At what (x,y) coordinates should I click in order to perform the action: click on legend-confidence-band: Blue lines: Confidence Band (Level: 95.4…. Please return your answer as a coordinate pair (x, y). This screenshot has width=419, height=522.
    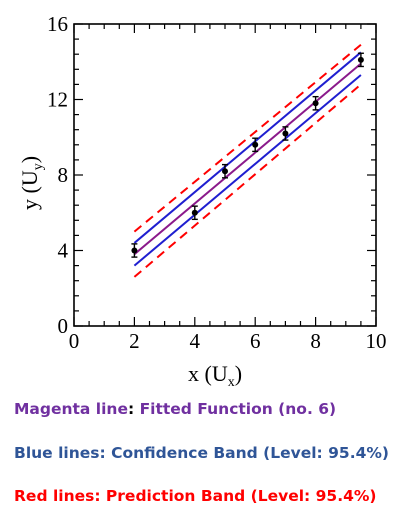
    Looking at the image, I should click on (202, 453).